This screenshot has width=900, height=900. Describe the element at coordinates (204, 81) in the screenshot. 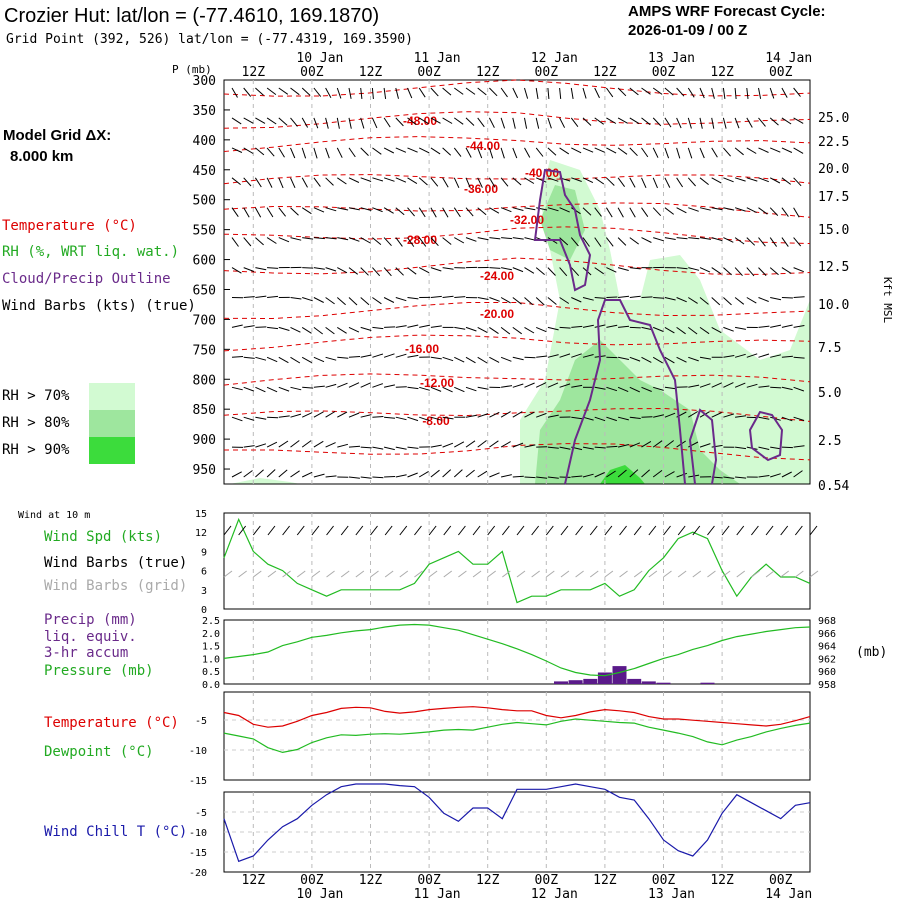

I see `pressure-tick-label-0: 300` at that location.